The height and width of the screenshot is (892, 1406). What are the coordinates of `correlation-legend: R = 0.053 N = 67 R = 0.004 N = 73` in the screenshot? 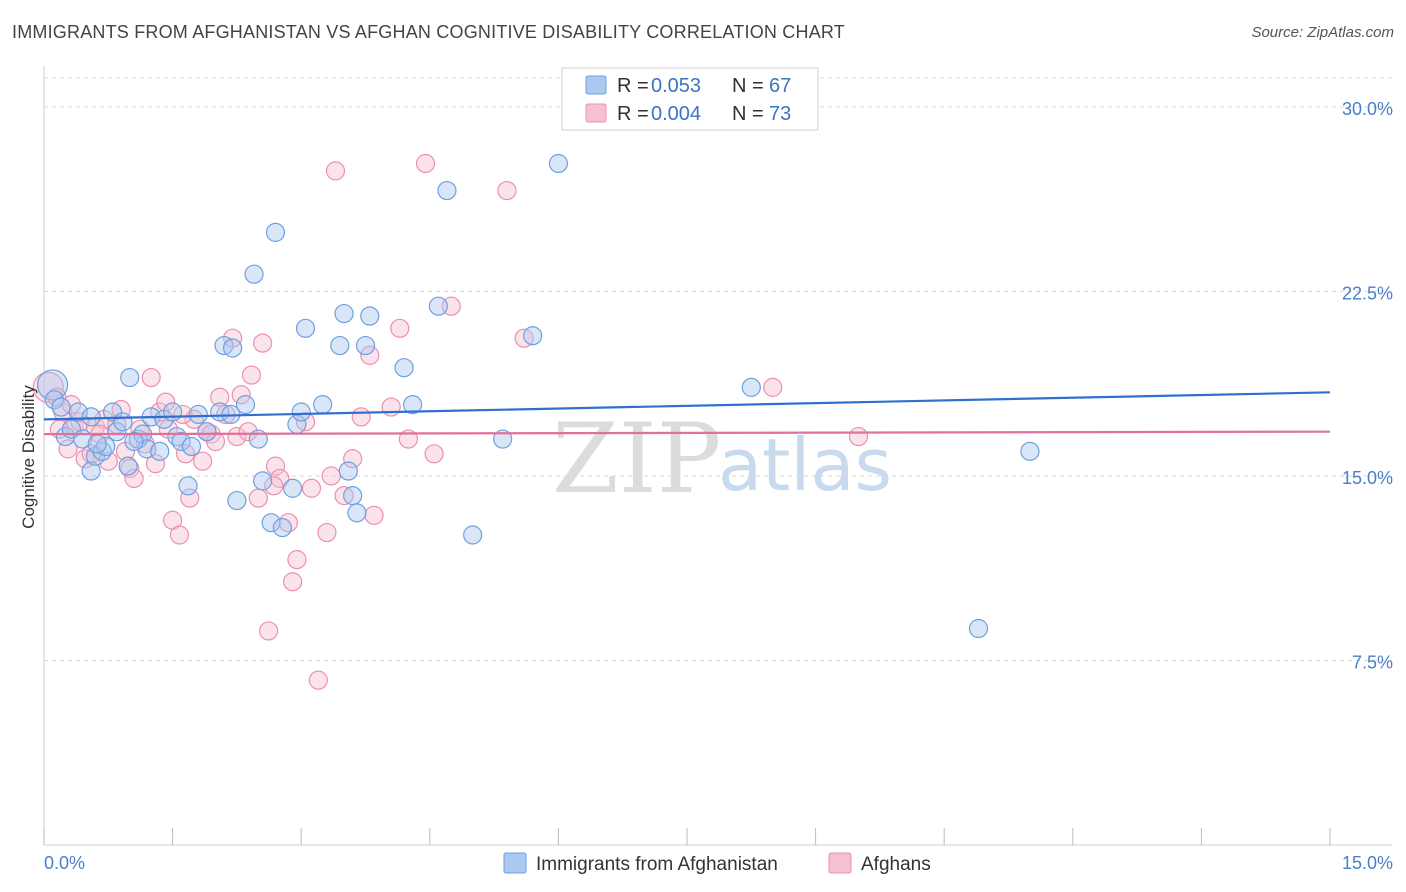 It's located at (690, 99).